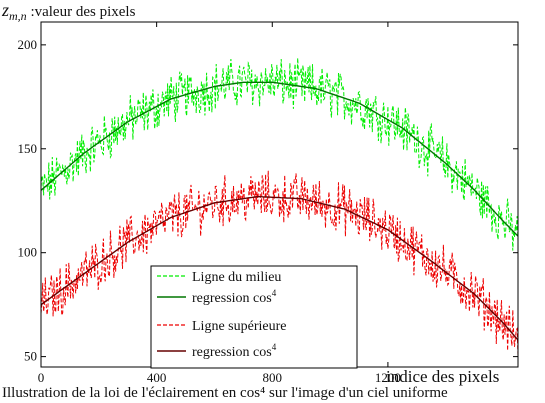 Image resolution: width=545 pixels, height=403 pixels. What do you see at coordinates (41, 377) in the screenshot?
I see `x-tick-label: 0` at bounding box center [41, 377].